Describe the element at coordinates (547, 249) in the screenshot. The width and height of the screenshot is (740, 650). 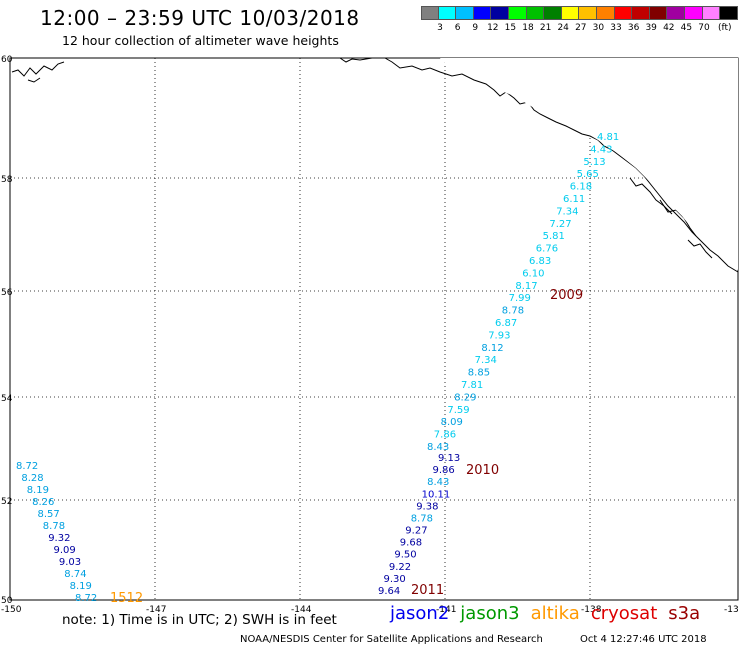
I see `swh-value-east-track: 6.76` at that location.